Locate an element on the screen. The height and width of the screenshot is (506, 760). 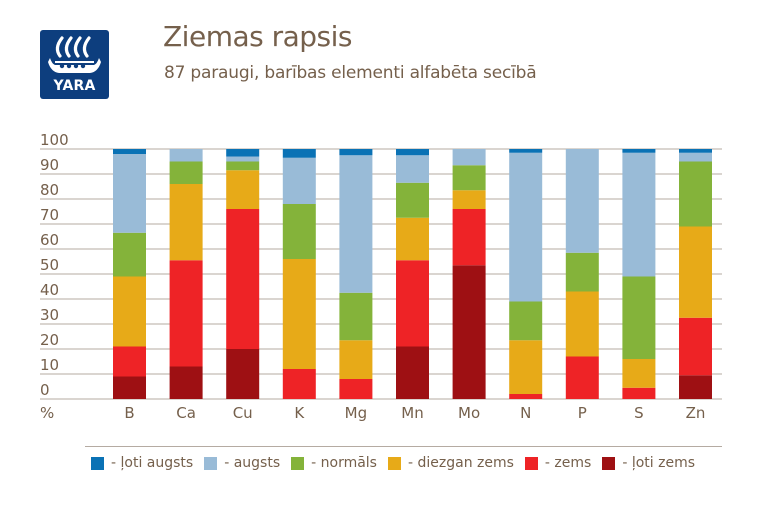
bar-segment-zems-k is located at coordinates (299, 384).